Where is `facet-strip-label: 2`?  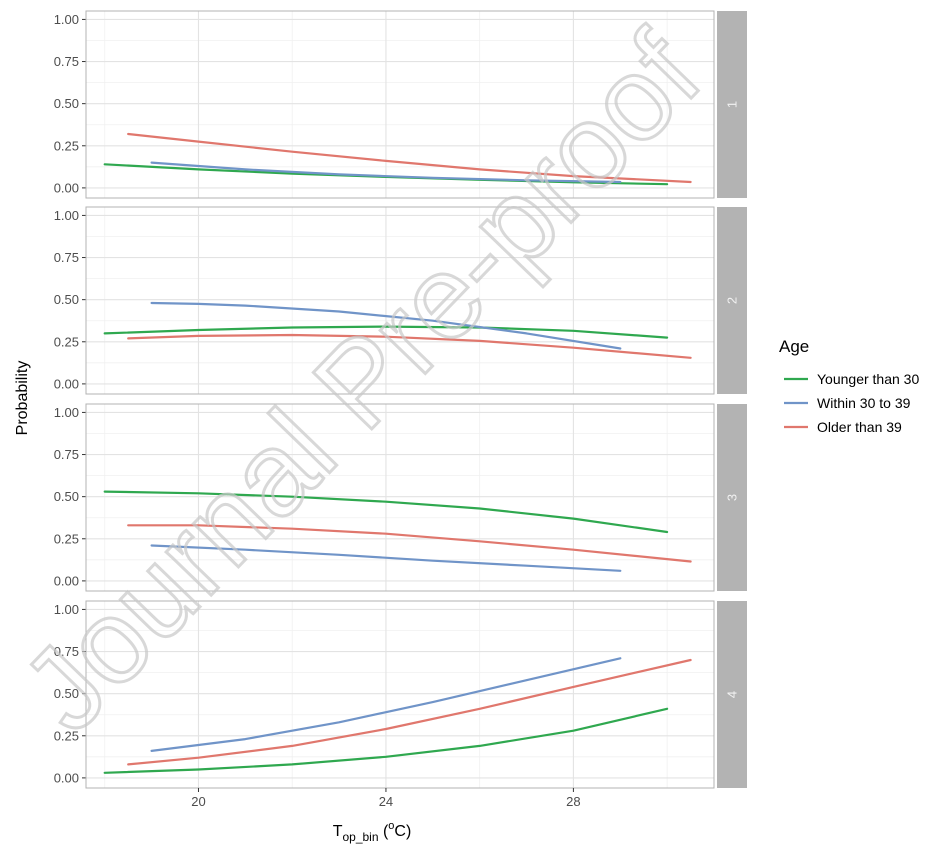 facet-strip-label: 2 is located at coordinates (732, 300).